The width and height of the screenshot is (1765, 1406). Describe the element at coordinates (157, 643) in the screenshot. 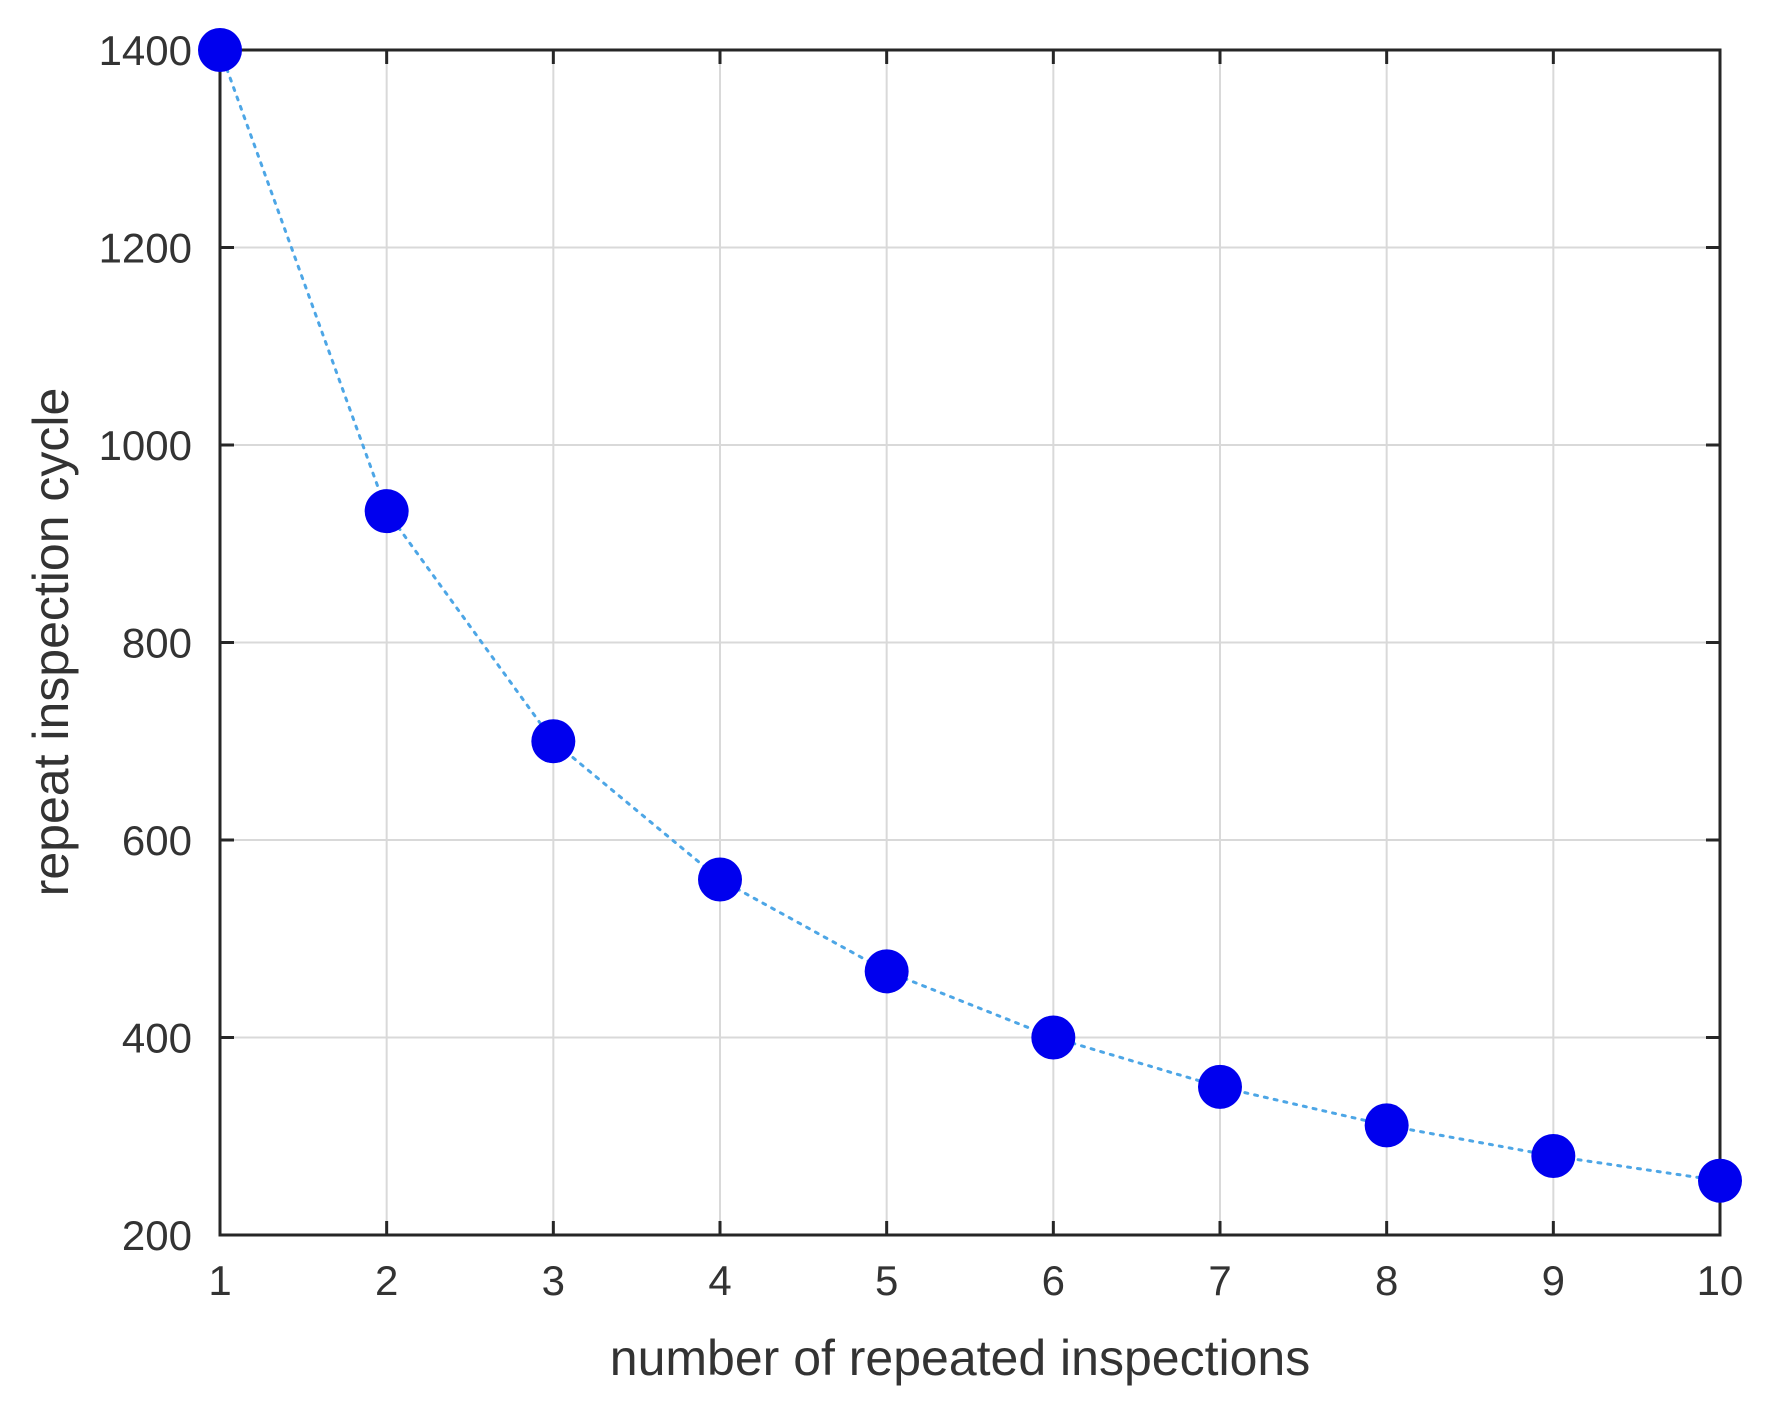

I see `y-tick-label: 800` at that location.